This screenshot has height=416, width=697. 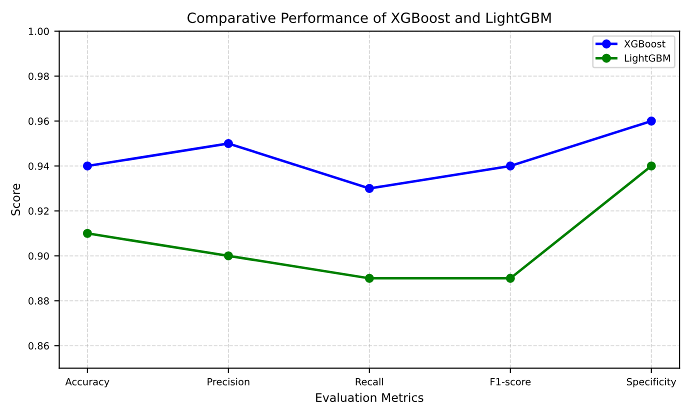 What do you see at coordinates (645, 44) in the screenshot?
I see `legend-label: XGBoost` at bounding box center [645, 44].